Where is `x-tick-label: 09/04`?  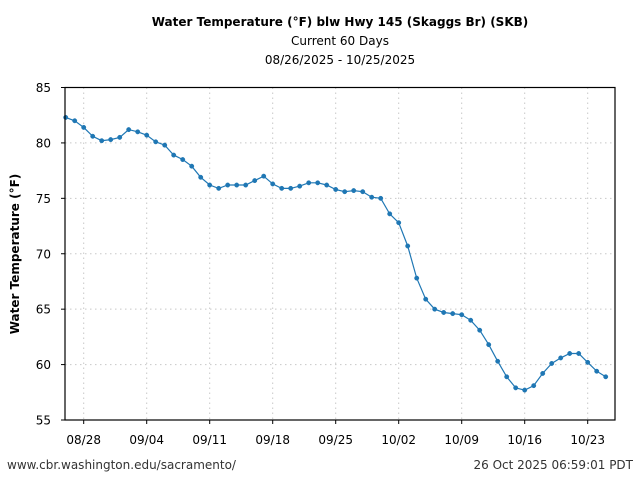 x-tick-label: 09/04 is located at coordinates (146, 440).